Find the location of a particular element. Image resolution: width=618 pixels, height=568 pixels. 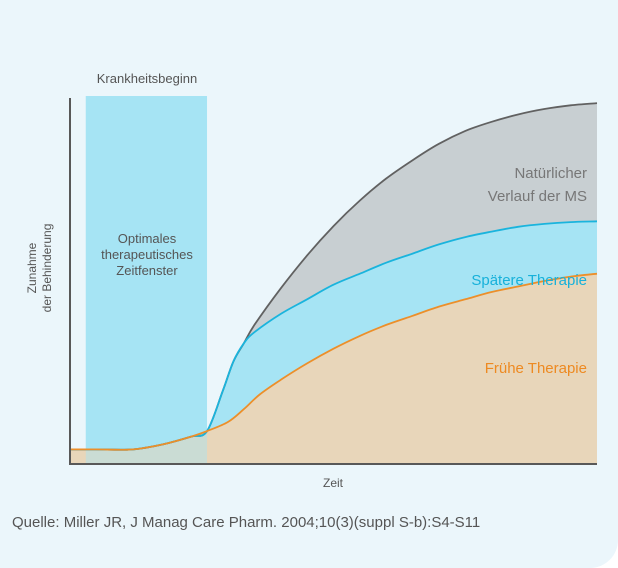

y-axis-title: Zunahme der Behinderung is located at coordinates (39, 268).